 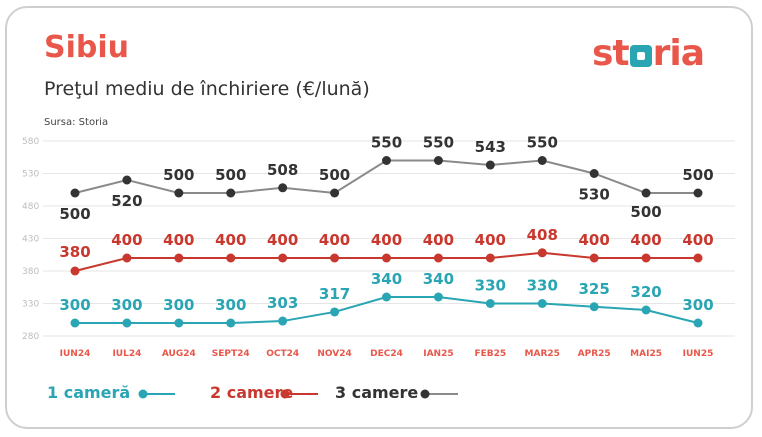 What do you see at coordinates (282, 354) in the screenshot?
I see `x-tick-label: OCT24` at bounding box center [282, 354].